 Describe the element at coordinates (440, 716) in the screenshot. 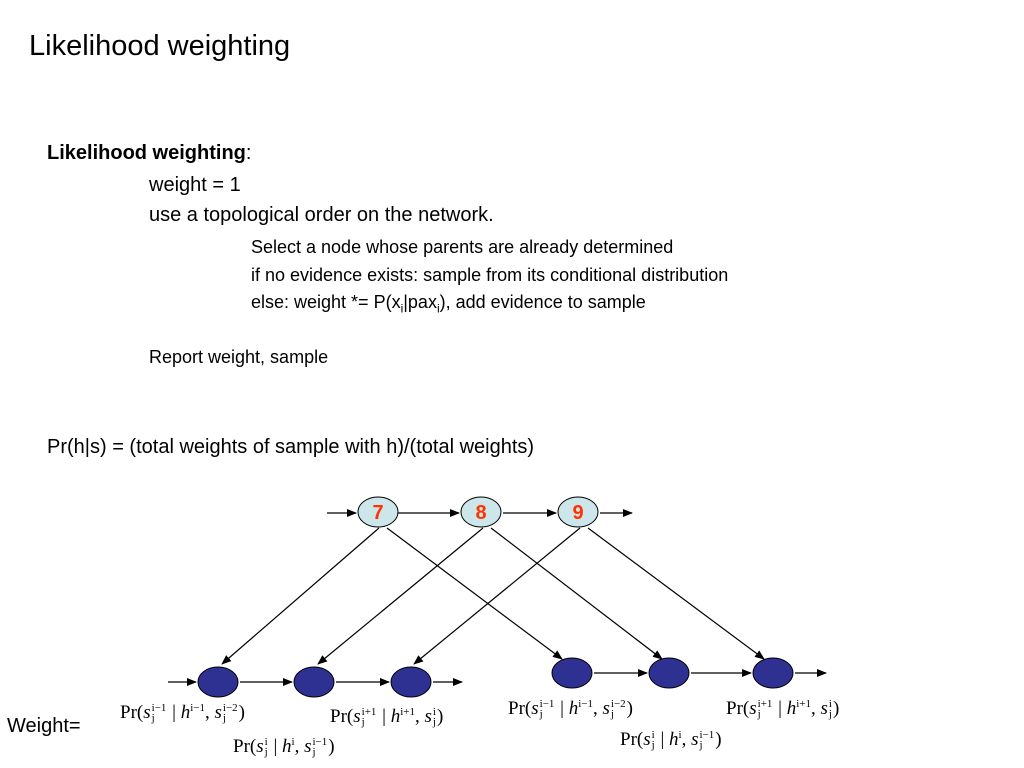

I see `term-2-close: )` at that location.